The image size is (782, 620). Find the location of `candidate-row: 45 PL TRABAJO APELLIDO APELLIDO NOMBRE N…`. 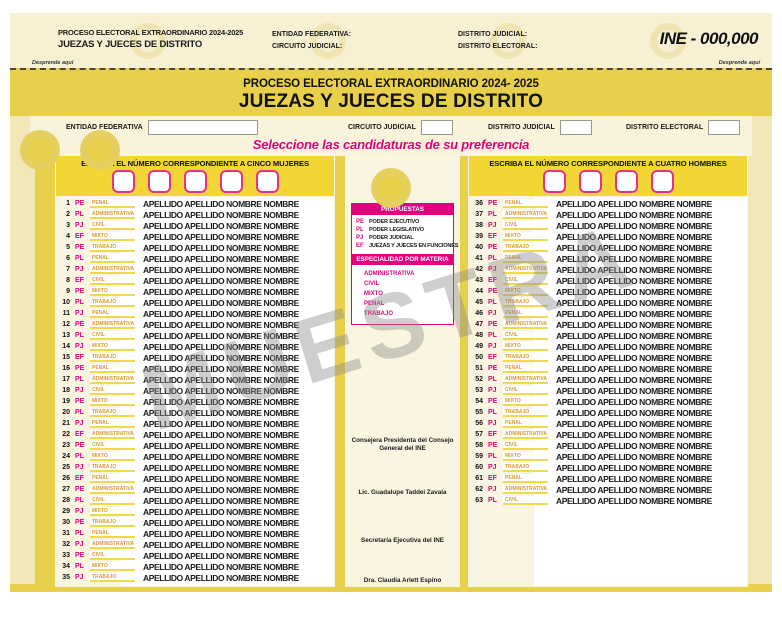

candidate-row: 45 PL TRABAJO APELLIDO APELLIDO NOMBRE N… is located at coordinates (608, 302).